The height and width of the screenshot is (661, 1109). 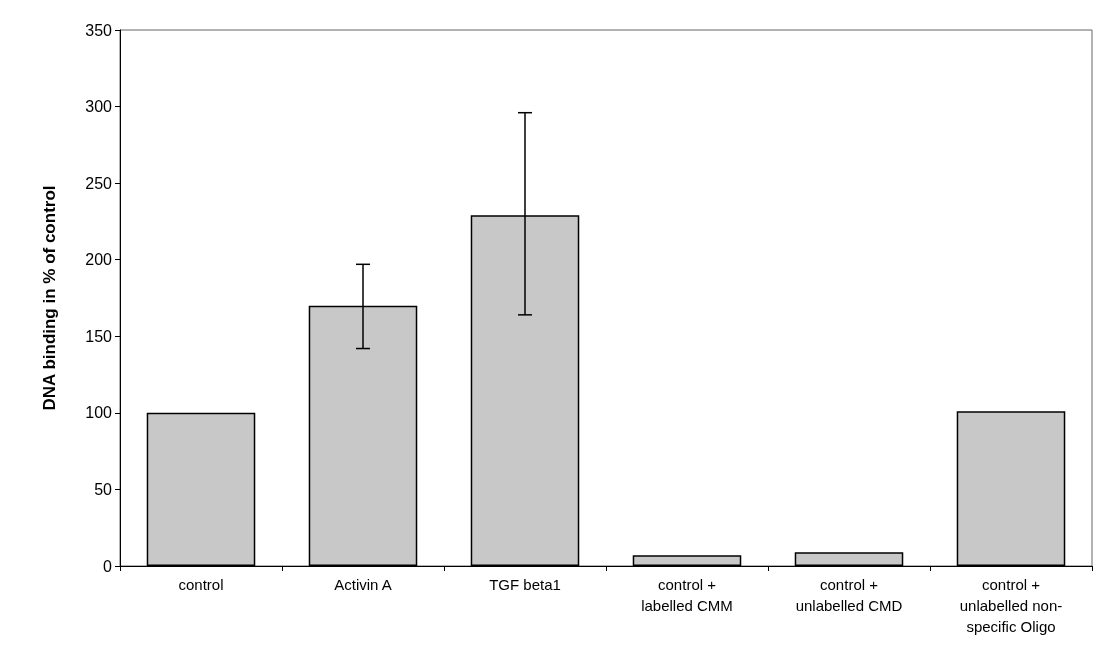 What do you see at coordinates (525, 584) in the screenshot?
I see `x-tick-label: TGF beta1` at bounding box center [525, 584].